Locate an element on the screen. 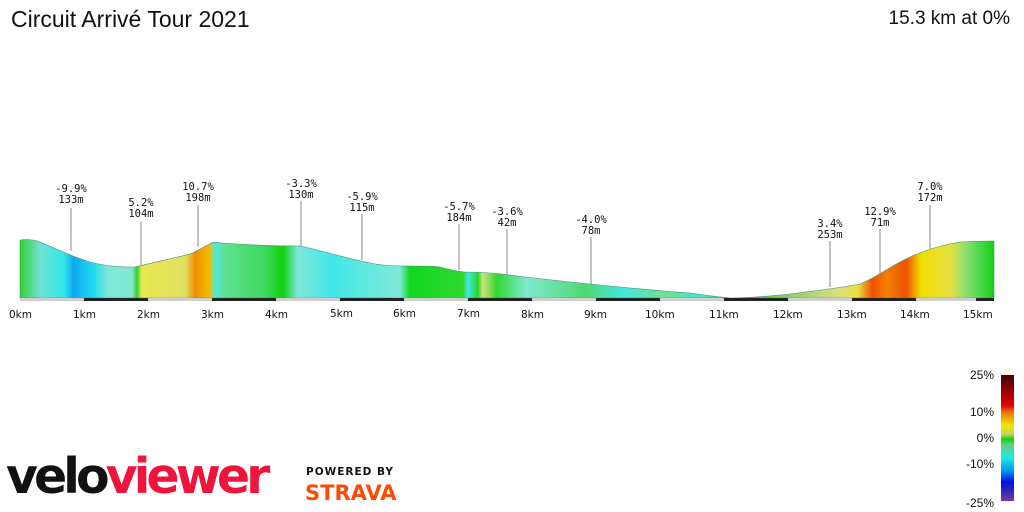 Image resolution: width=1024 pixels, height=512 pixels. page-title: Circuit Arrivé Tour 2021 is located at coordinates (130, 19).